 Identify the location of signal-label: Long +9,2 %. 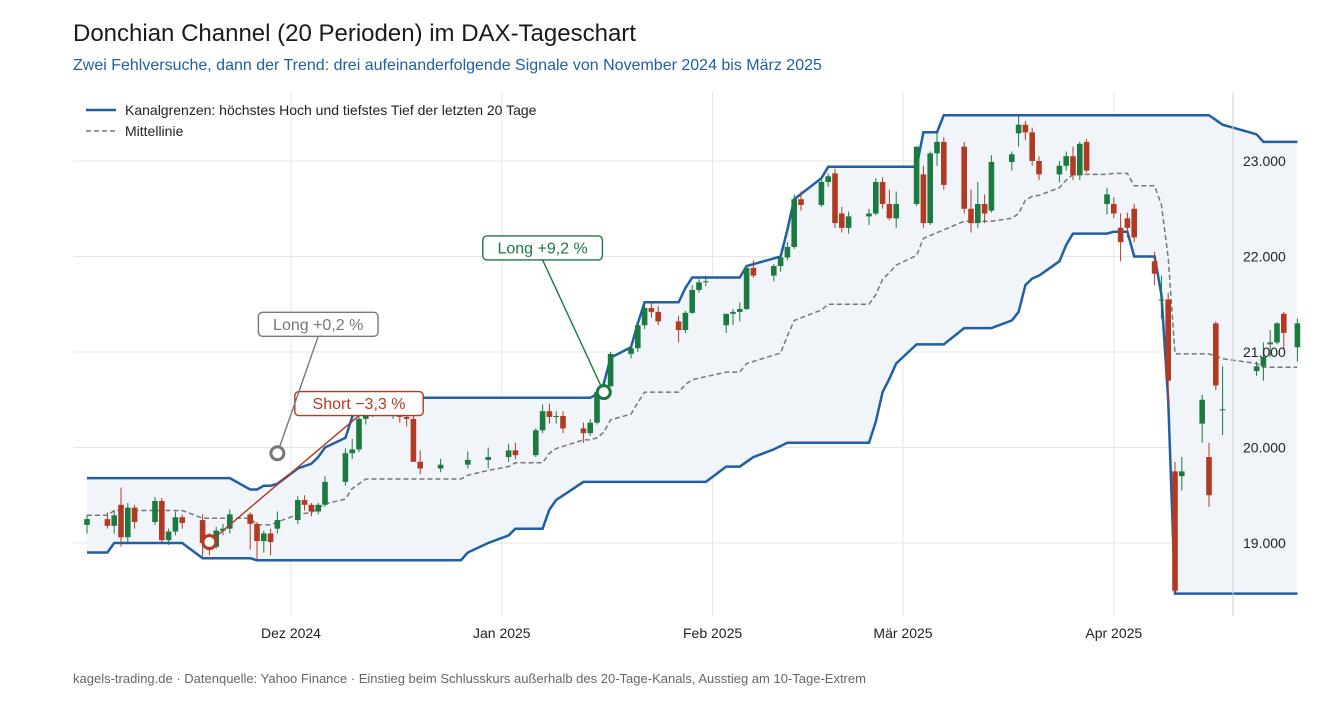
(542, 248).